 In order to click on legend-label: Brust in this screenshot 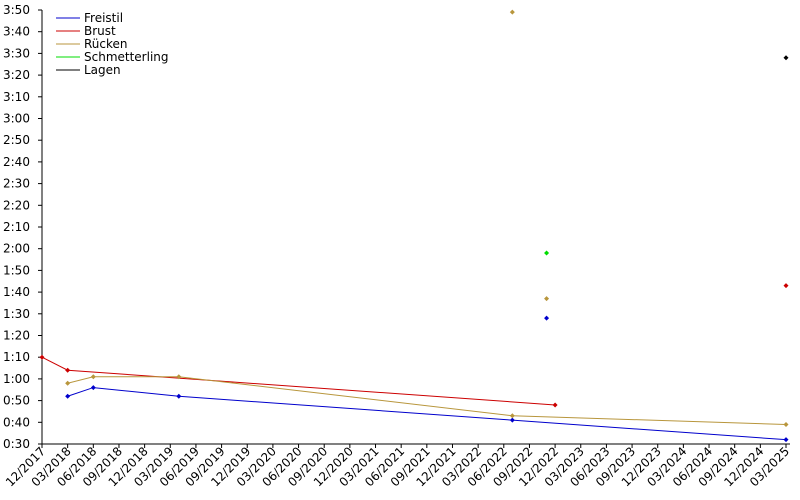, I will do `click(100, 31)`.